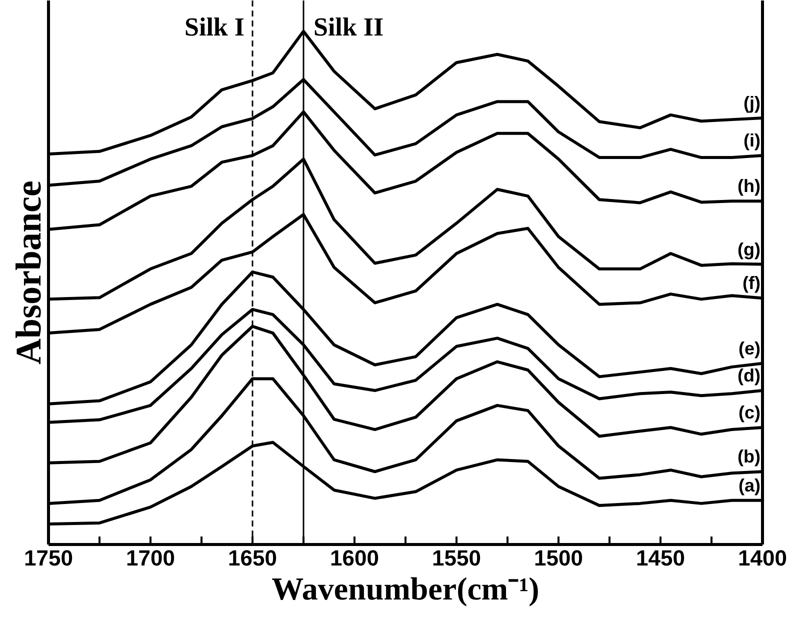 This screenshot has height=639, width=806. What do you see at coordinates (749, 376) in the screenshot?
I see `series-label: (d)` at bounding box center [749, 376].